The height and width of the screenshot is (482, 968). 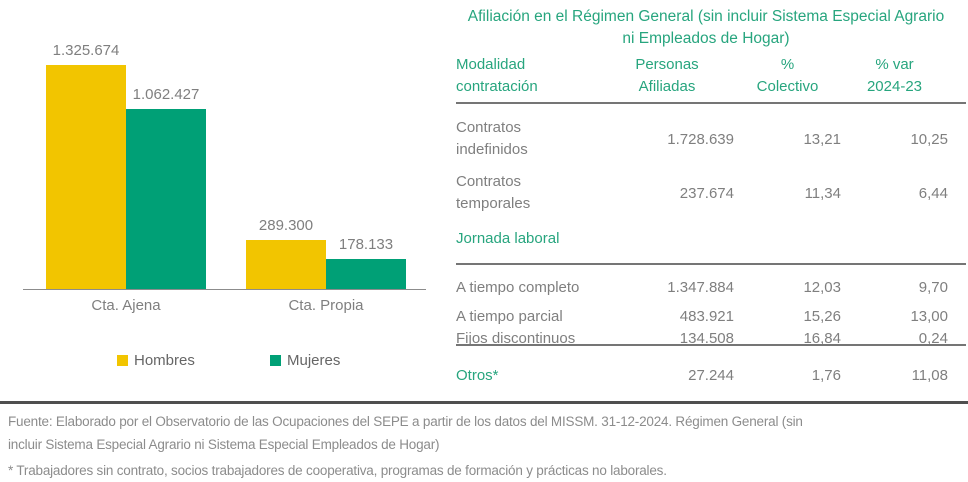 What do you see at coordinates (126, 305) in the screenshot?
I see `category-label-cta-ajena: Cta. Ajena` at bounding box center [126, 305].